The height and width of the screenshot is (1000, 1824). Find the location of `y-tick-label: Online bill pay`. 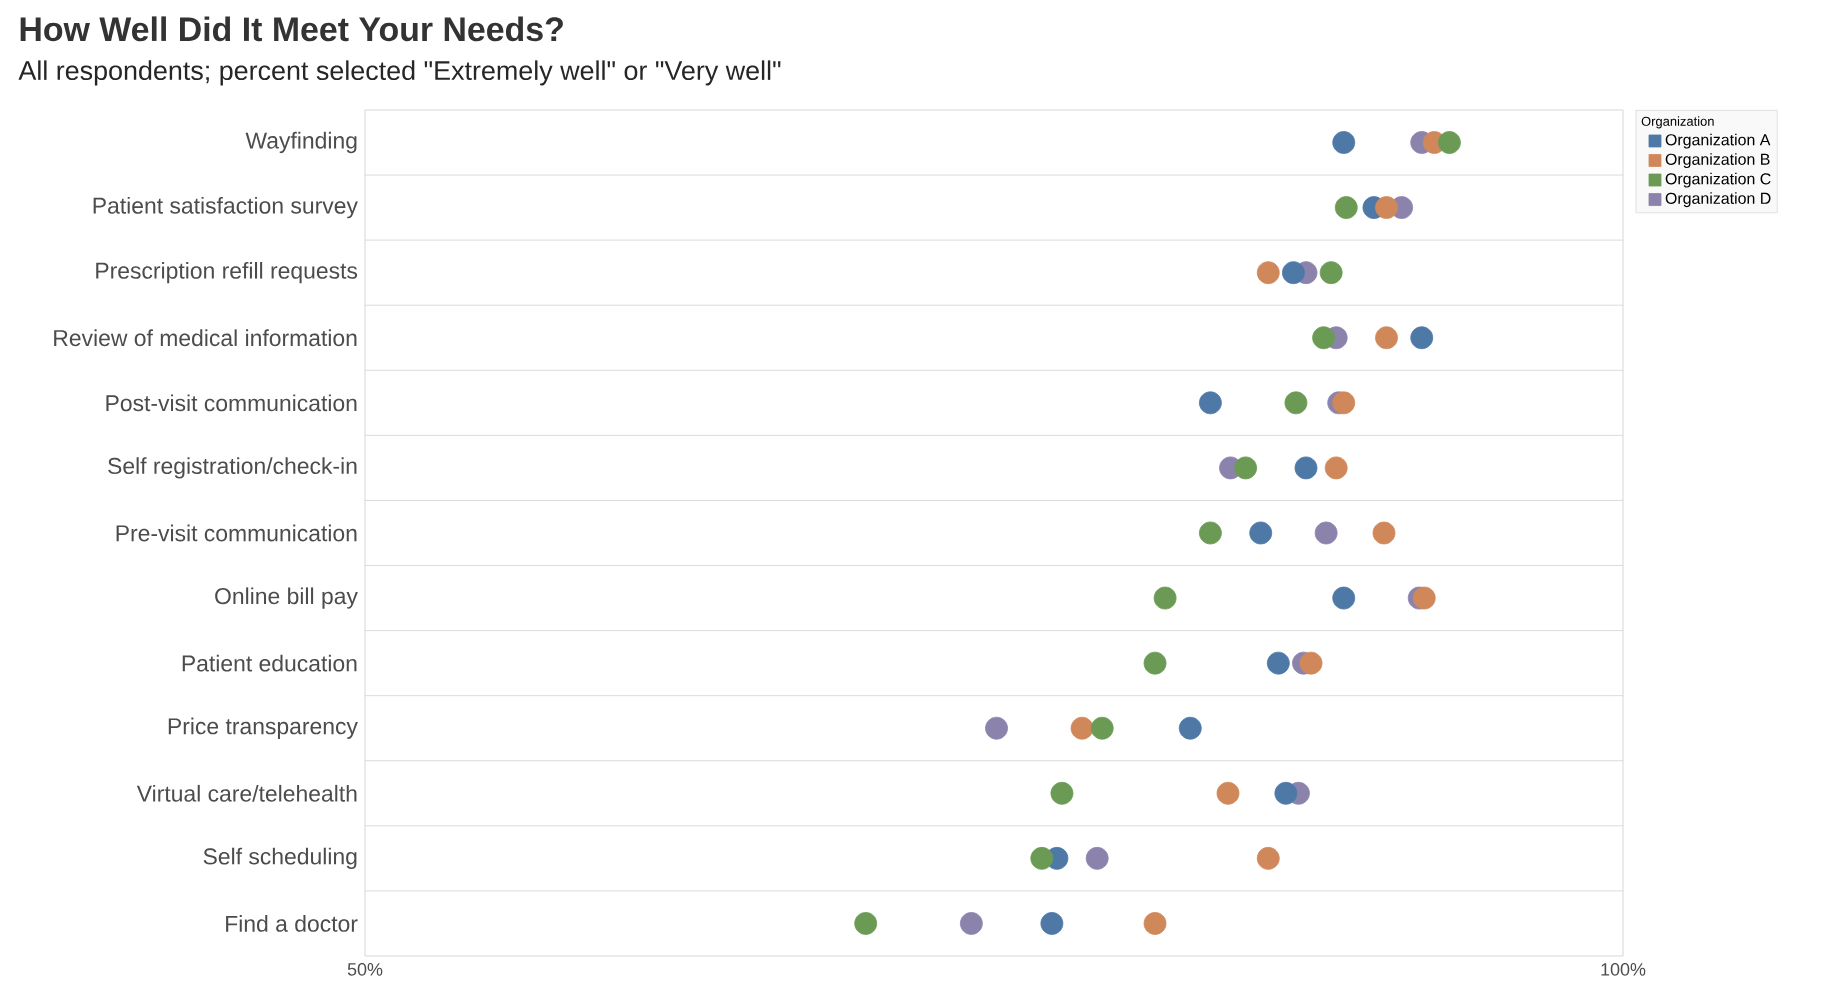

y-tick-label: Online bill pay is located at coordinates (286, 598).